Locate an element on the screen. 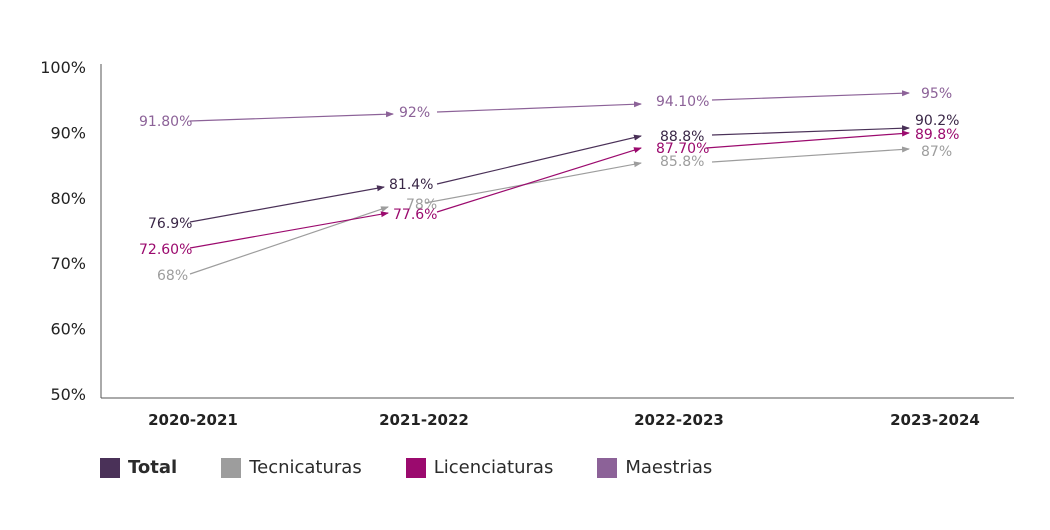 The height and width of the screenshot is (530, 1050). y-tick-label: 60% is located at coordinates (68, 329).